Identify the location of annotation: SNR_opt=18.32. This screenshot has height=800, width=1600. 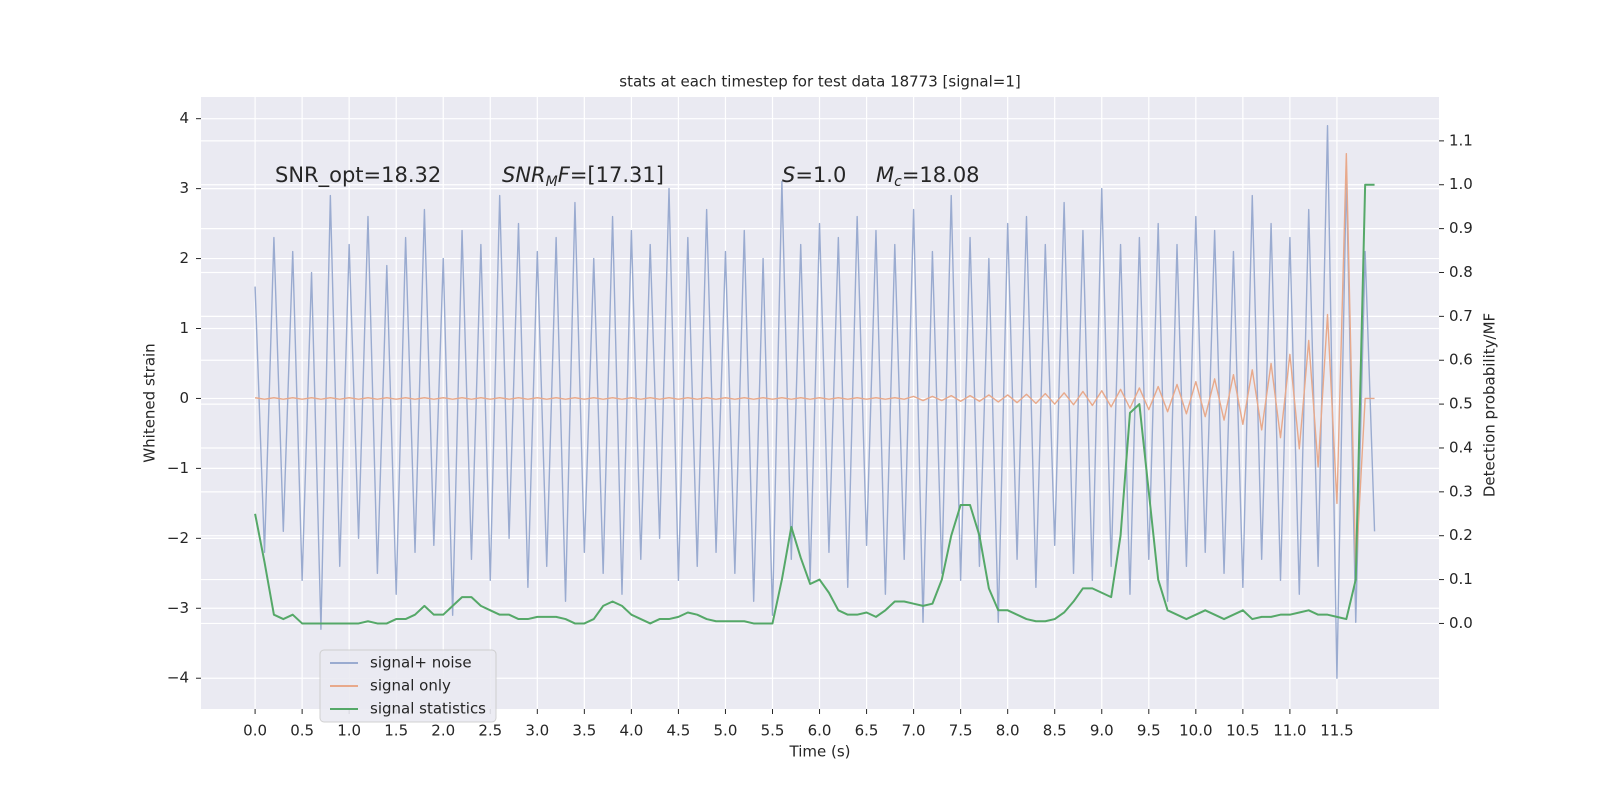
(358, 175).